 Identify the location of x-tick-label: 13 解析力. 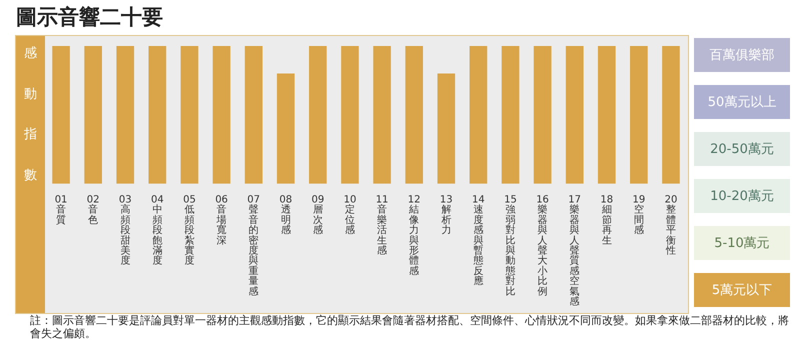
(446, 215).